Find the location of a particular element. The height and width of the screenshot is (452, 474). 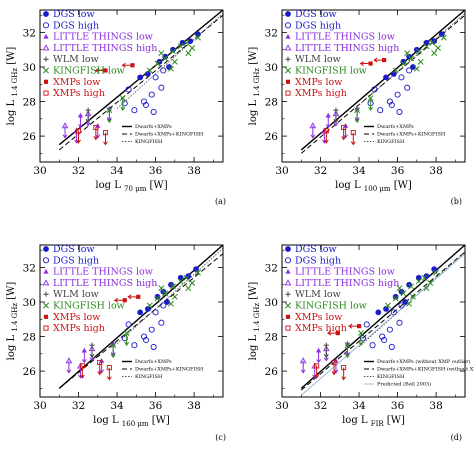

panel-label: (c) is located at coordinates (220, 437).